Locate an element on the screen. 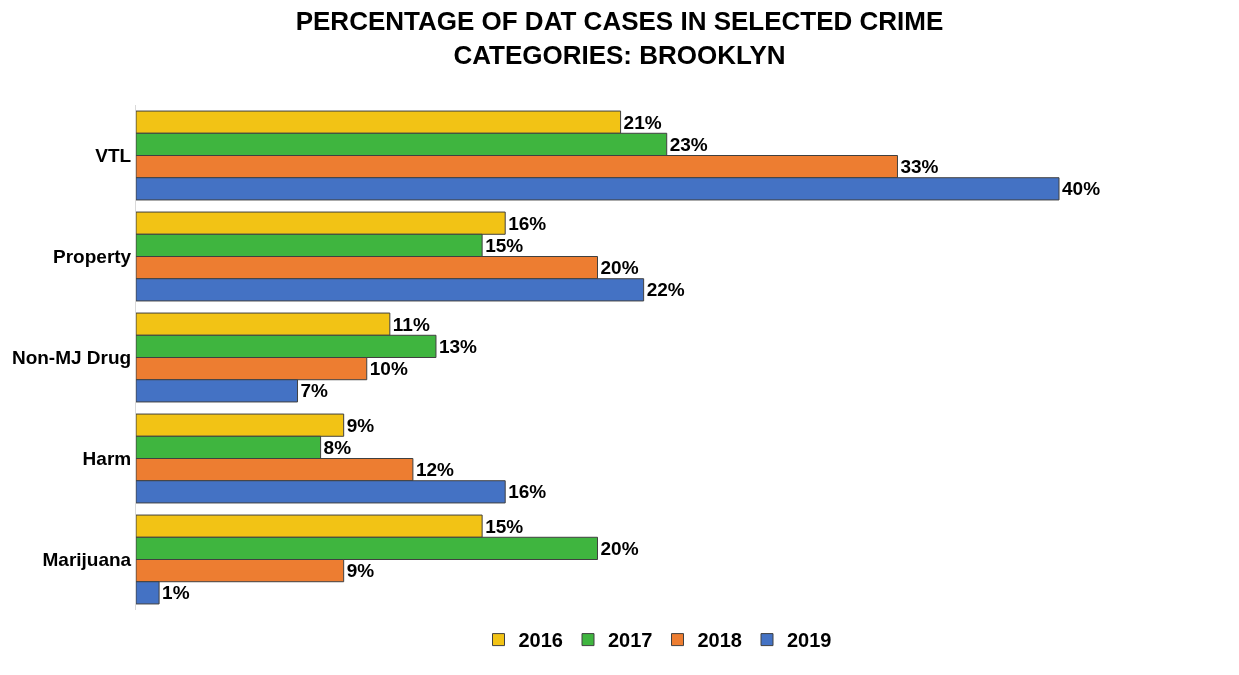 The height and width of the screenshot is (675, 1239). y-tick-label: VTL is located at coordinates (113, 156).